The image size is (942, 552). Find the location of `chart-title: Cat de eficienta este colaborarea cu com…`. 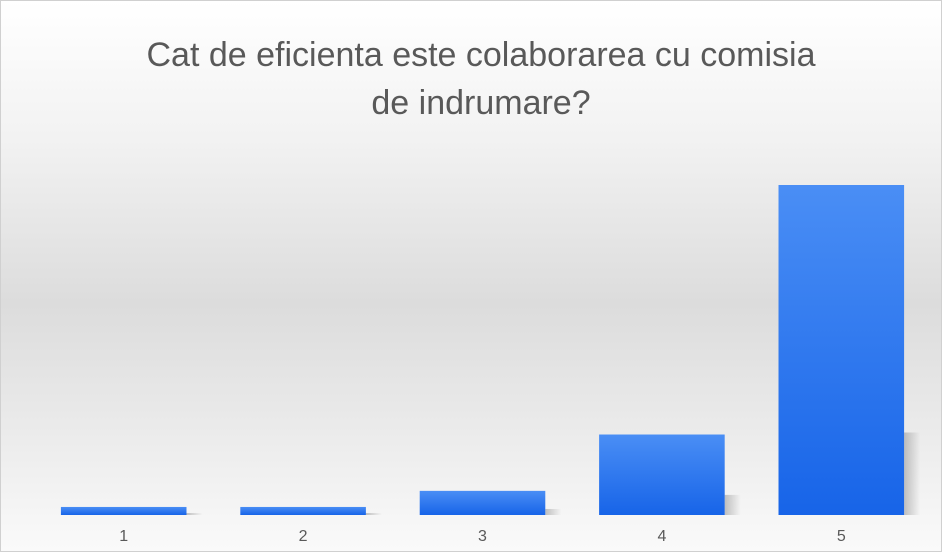

chart-title: Cat de eficienta este colaborarea cu com… is located at coordinates (481, 79).